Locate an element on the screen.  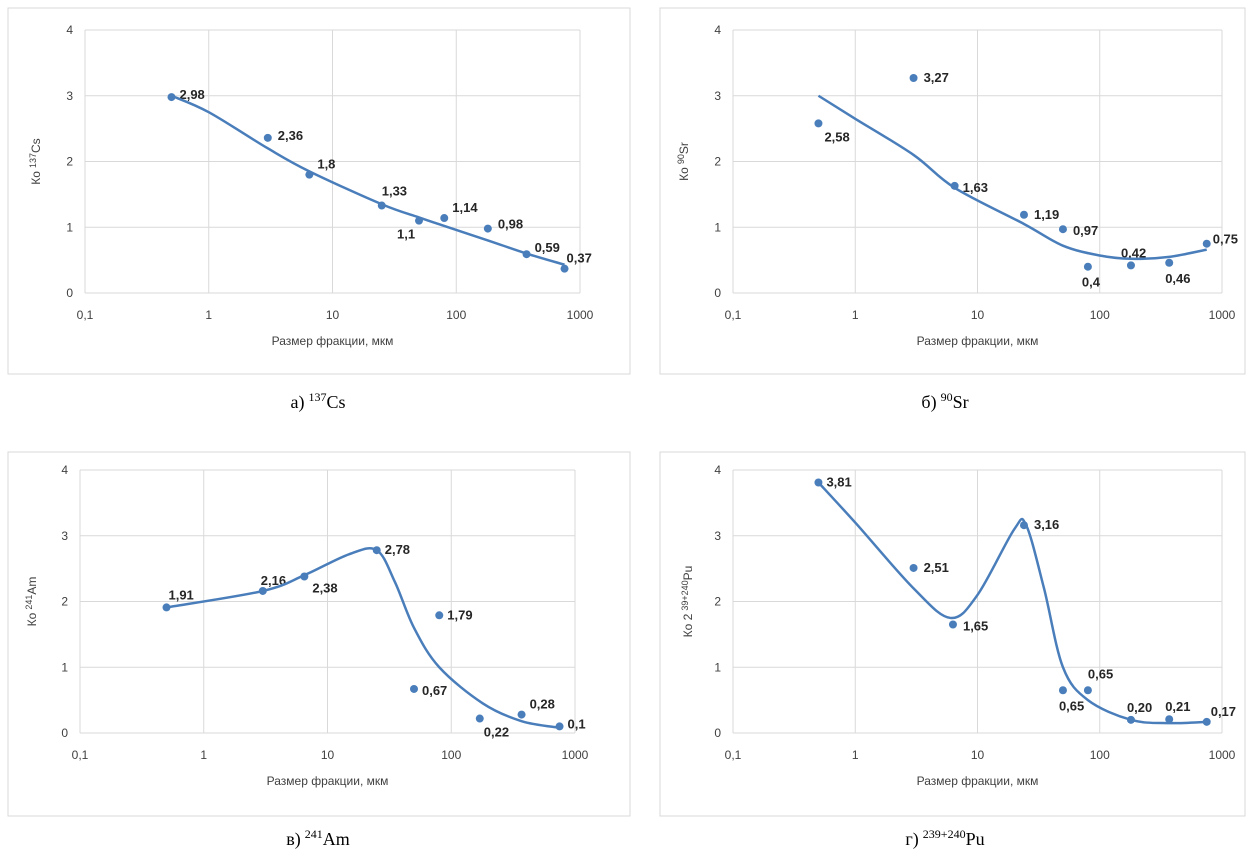
y-axis-title: Ко 2 39+240Pu is located at coordinates (687, 602).